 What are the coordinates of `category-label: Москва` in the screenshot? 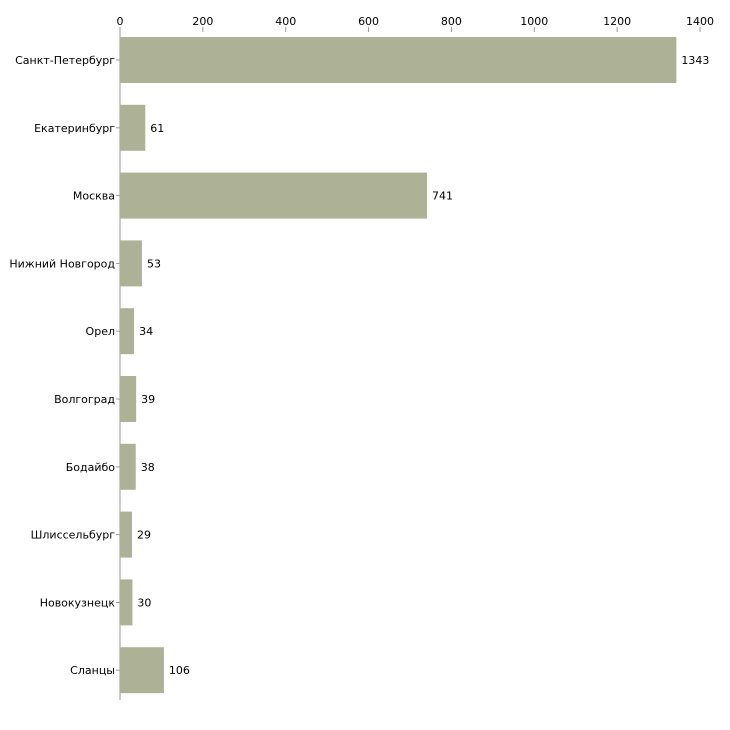 It's located at (94, 196).